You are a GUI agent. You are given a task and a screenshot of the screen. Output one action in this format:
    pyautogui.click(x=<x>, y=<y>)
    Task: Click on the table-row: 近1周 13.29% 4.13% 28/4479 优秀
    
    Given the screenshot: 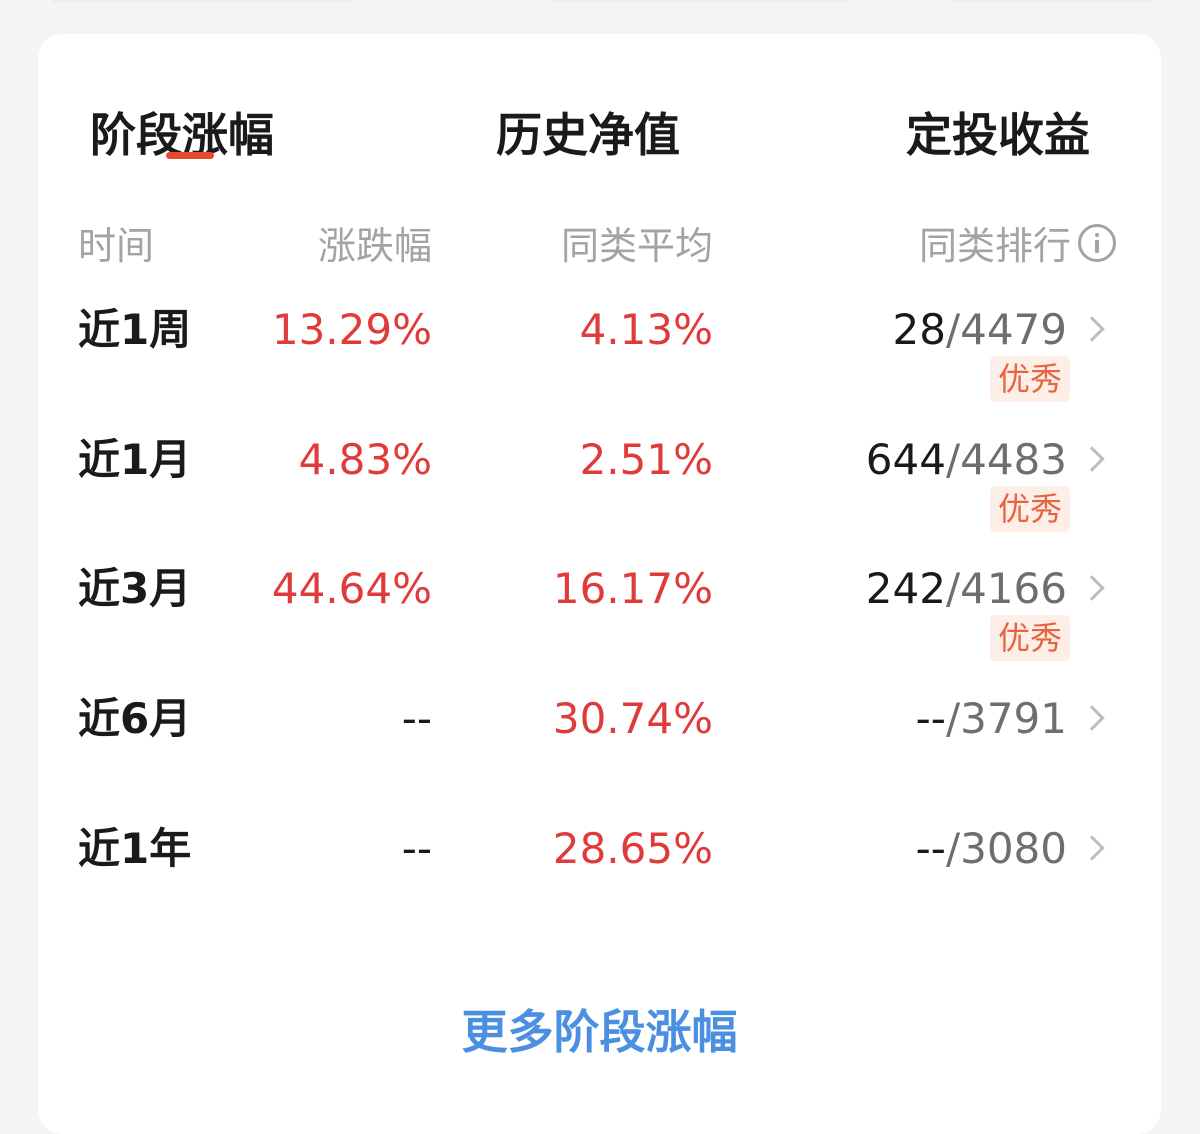 What is the action you would take?
    pyautogui.click(x=599, y=346)
    